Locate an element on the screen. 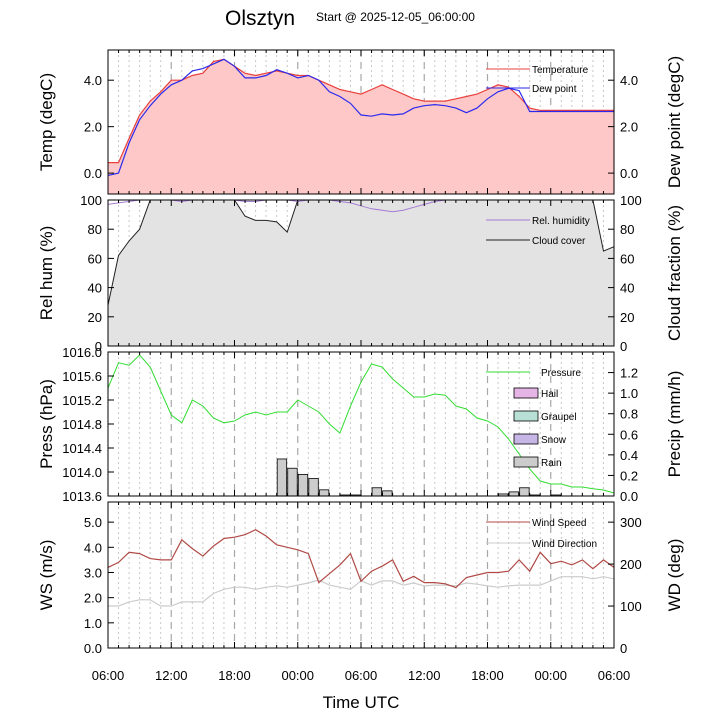  y2-tick-label: 0.4 is located at coordinates (629, 455).